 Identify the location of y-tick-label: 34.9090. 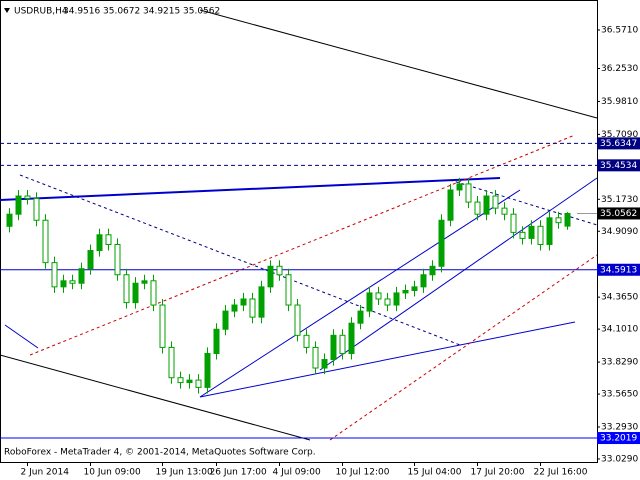
(619, 232).